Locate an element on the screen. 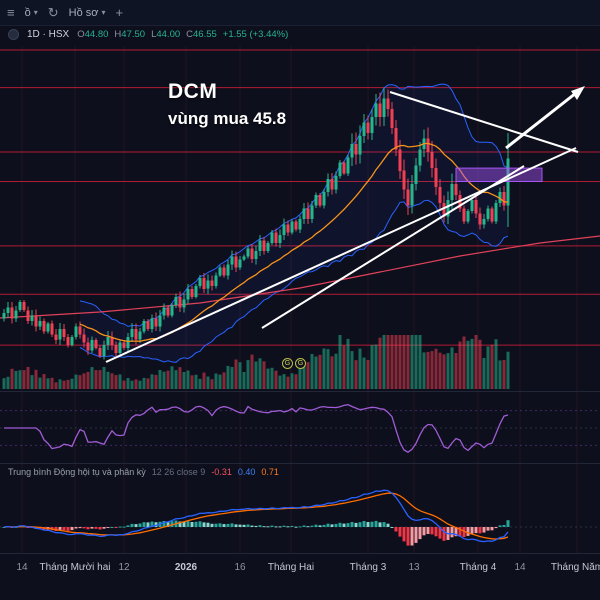 Image resolution: width=600 pixels, height=600 pixels. arrow-up-drawing is located at coordinates (545, 118).